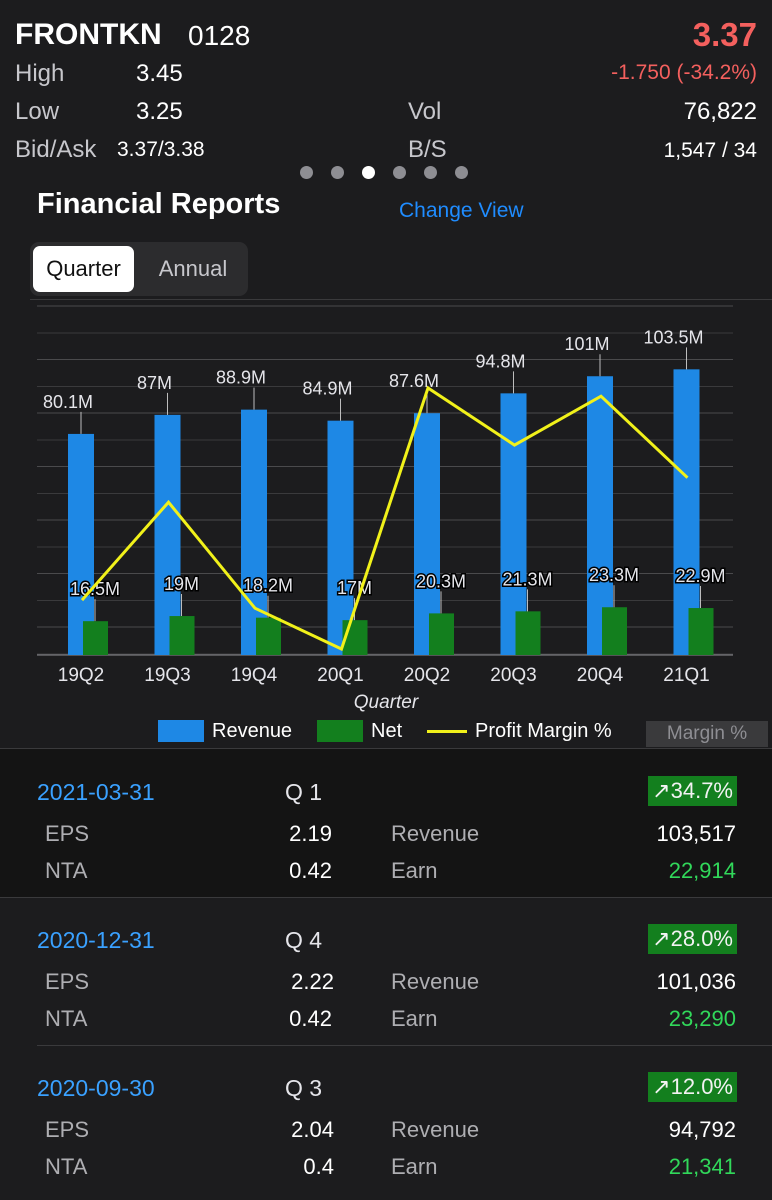  I want to click on eps-value: 2.04, so click(312, 1129).